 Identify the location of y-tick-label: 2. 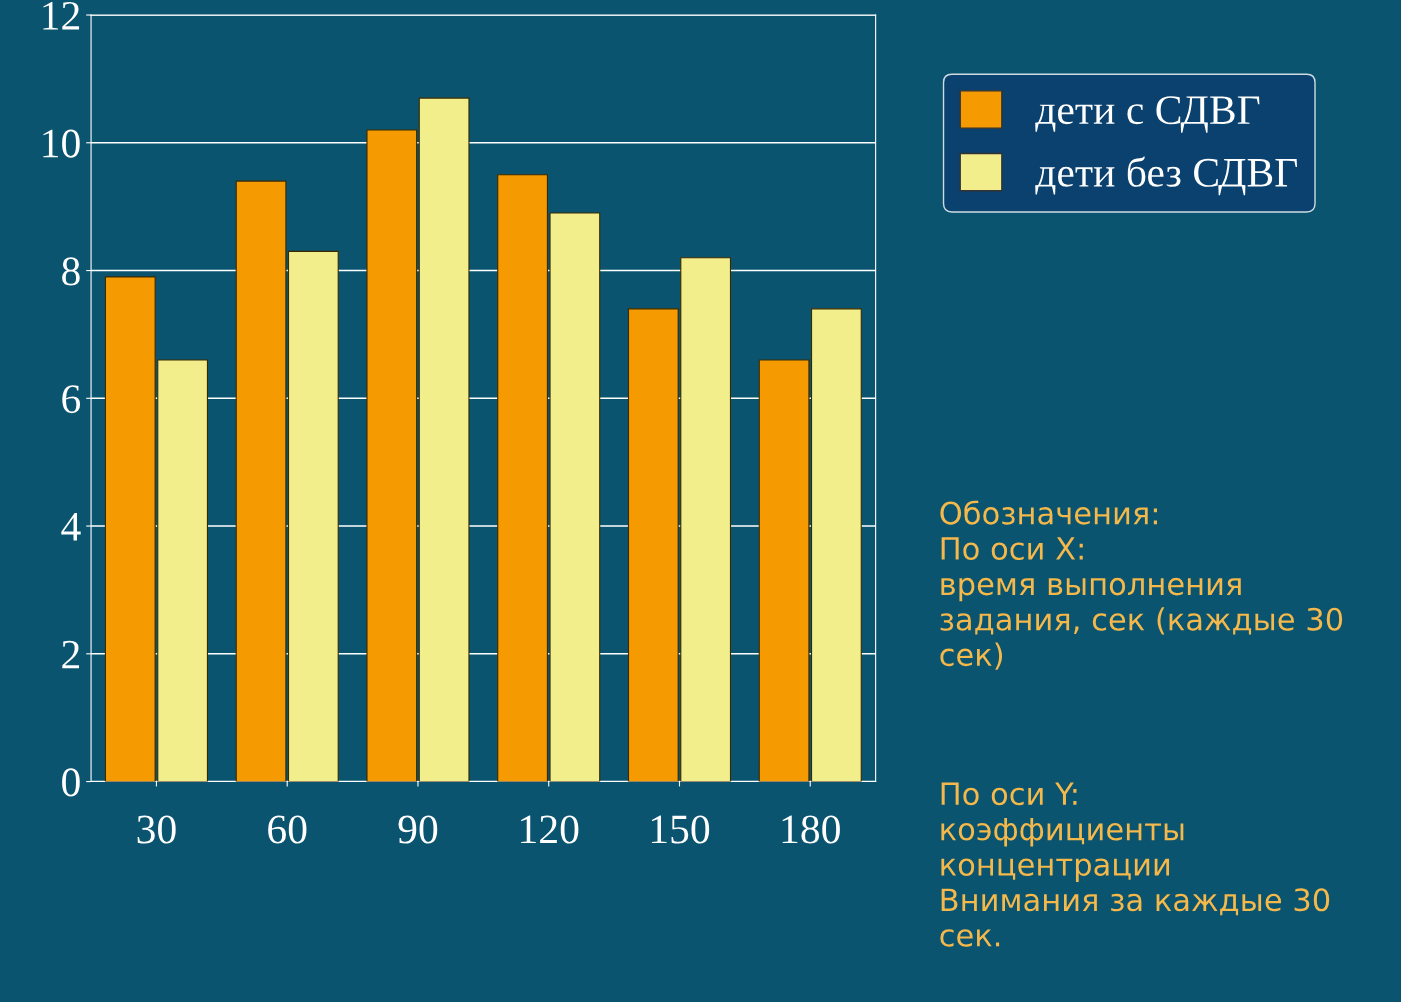
(71, 654).